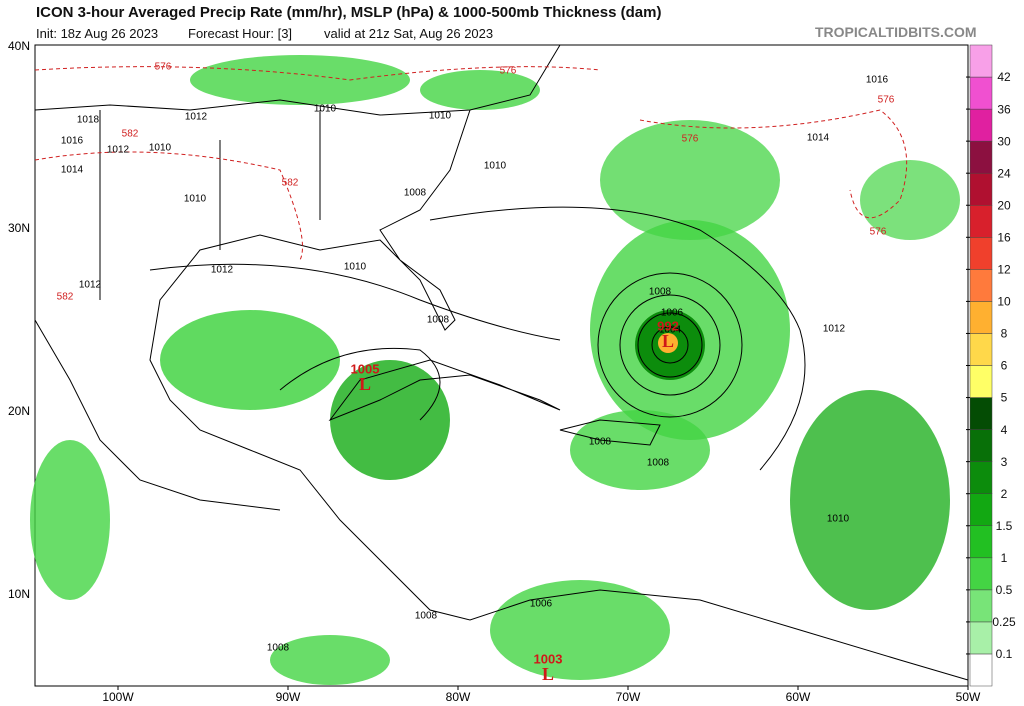 This screenshot has height=706, width=1024. Describe the element at coordinates (19, 46) in the screenshot. I see `lat-label: 40N` at that location.